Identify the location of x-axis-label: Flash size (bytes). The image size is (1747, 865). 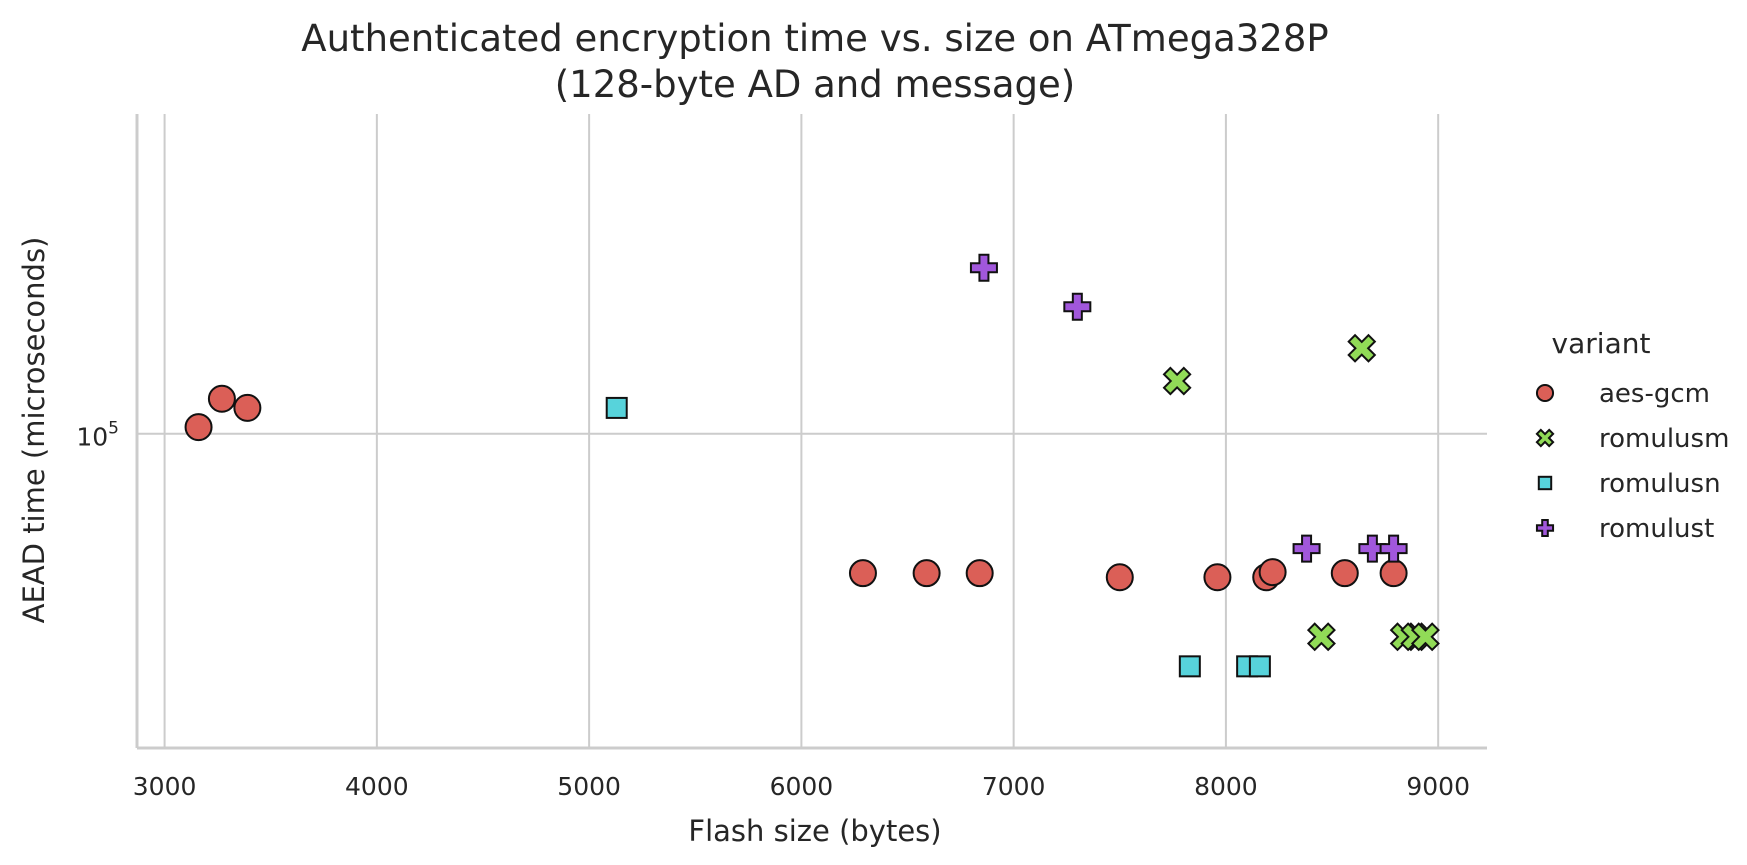
(814, 831).